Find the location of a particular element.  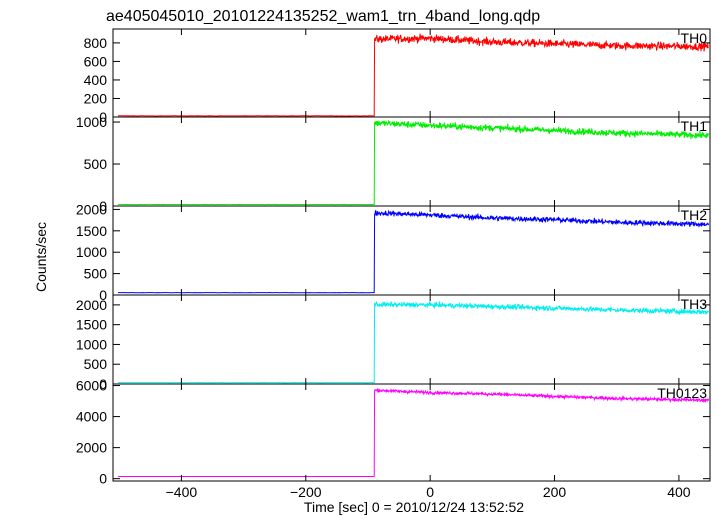

y-tick-label: 600 is located at coordinates (96, 61).